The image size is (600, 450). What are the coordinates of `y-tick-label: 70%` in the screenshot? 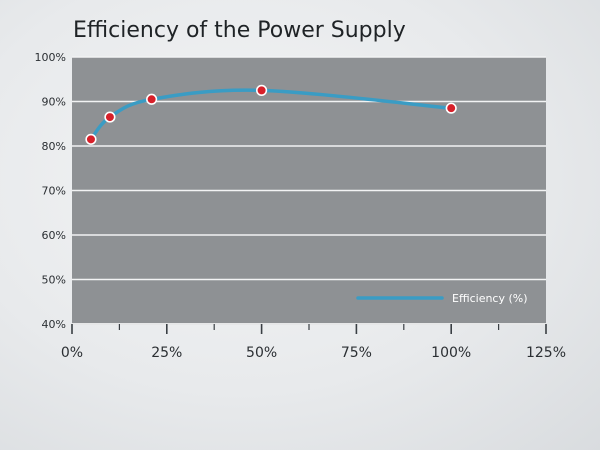 It's located at (54, 191).